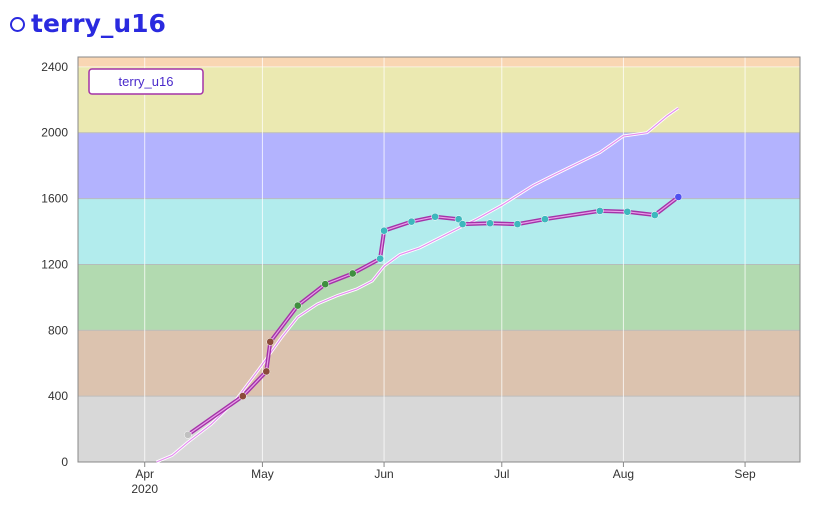 The width and height of the screenshot is (815, 509). I want to click on x-tick-label-3: Jul, so click(501, 474).